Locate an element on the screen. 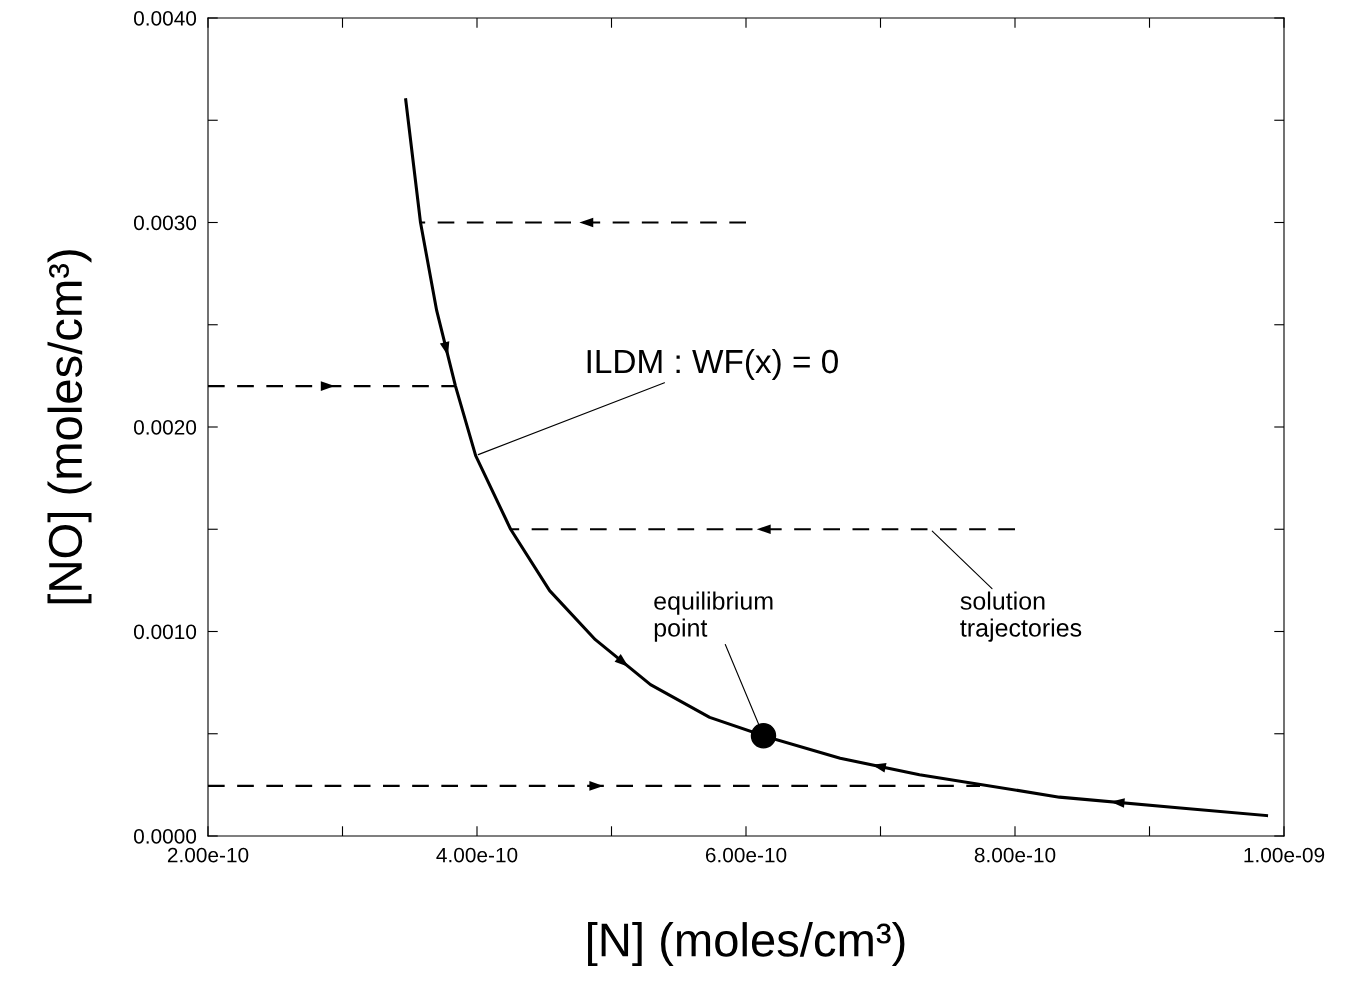 The width and height of the screenshot is (1358, 985). annotation: ILDM : WF(x) = 0 is located at coordinates (712, 364).